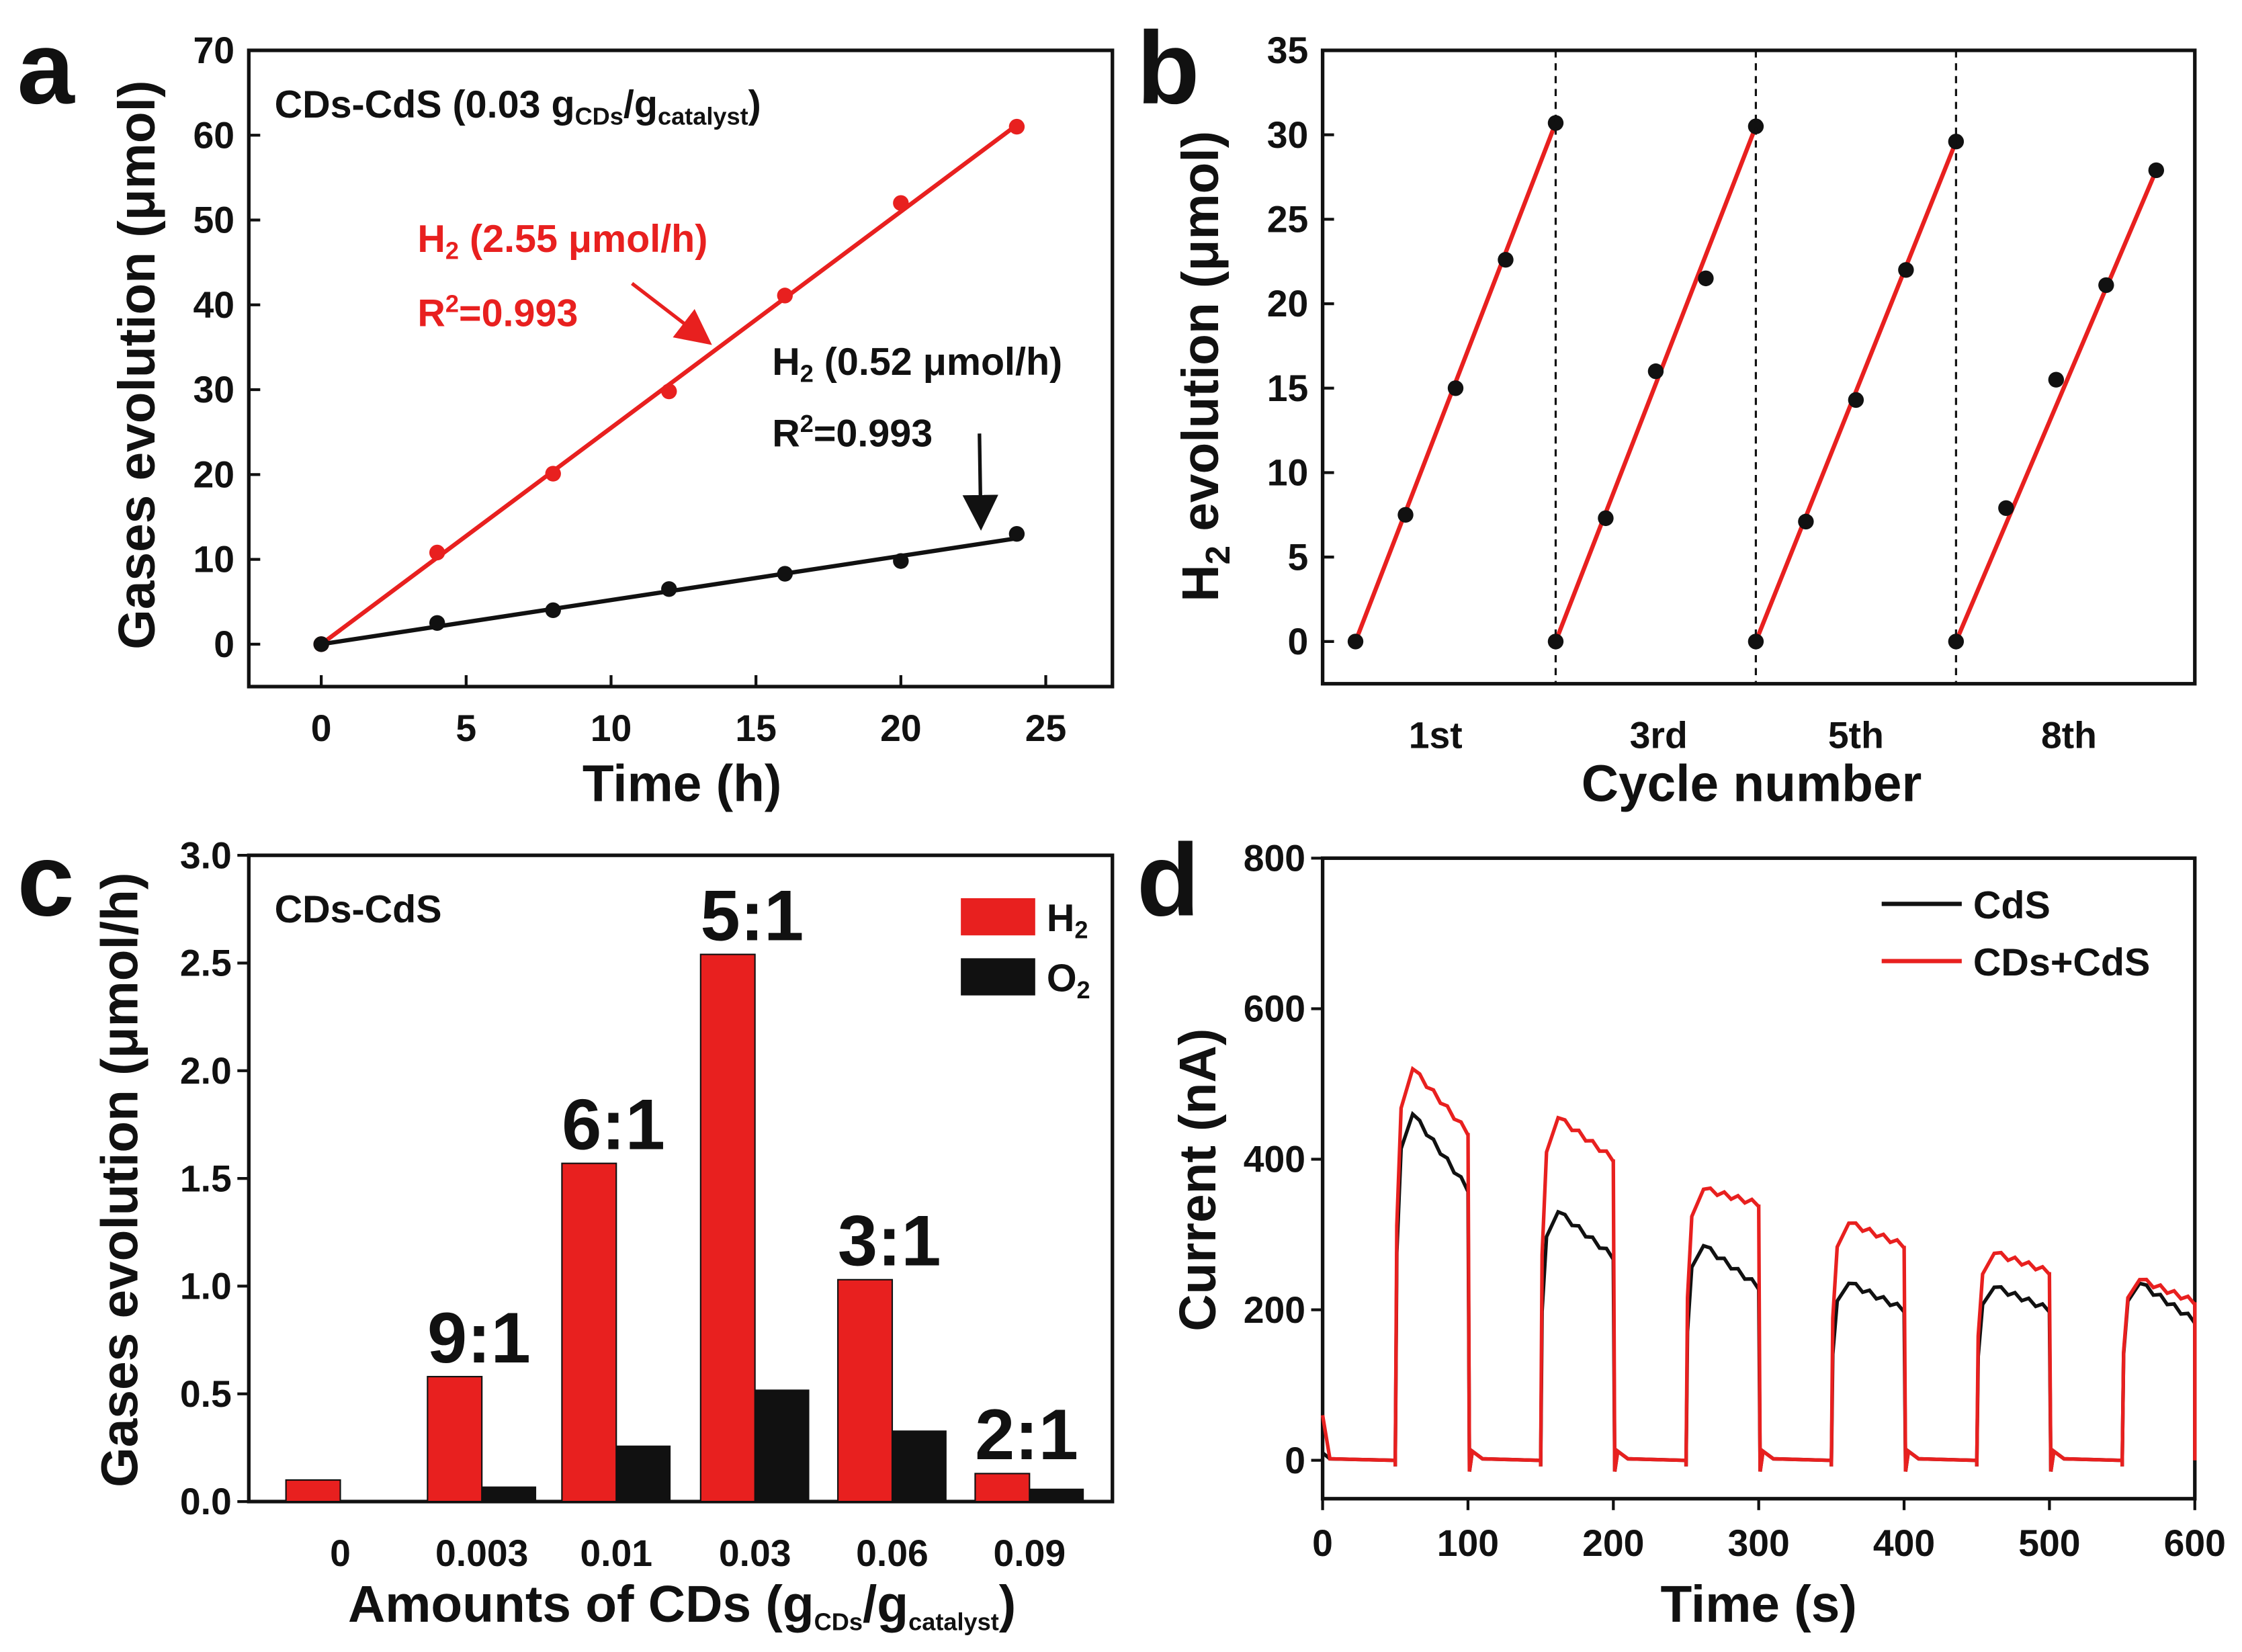 This screenshot has height=1652, width=2242. I want to click on c-y-axis-title: Gases evolution (μmol/h), so click(120, 1180).